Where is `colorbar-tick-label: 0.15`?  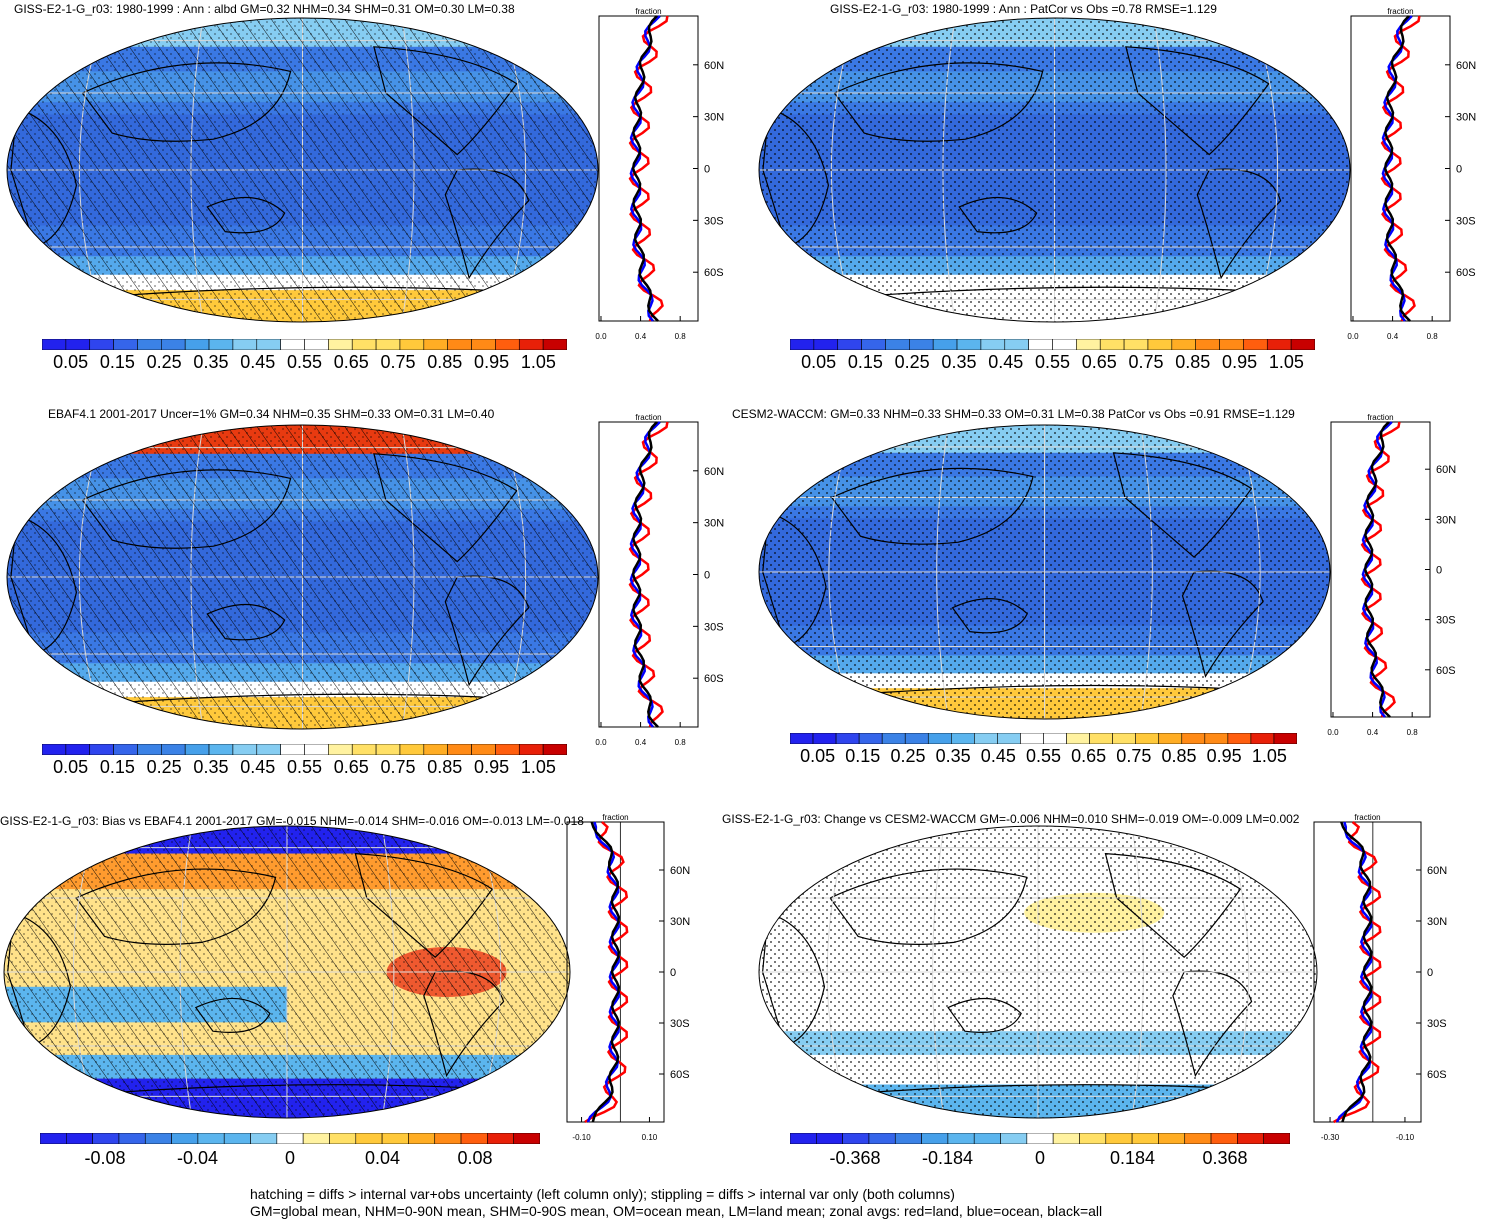
colorbar-tick-label: 0.15 is located at coordinates (117, 362).